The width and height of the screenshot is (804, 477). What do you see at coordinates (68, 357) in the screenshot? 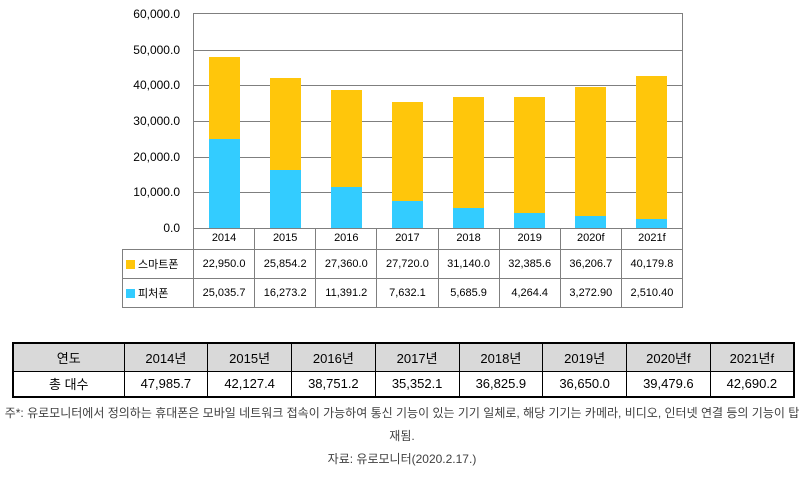
I see `summary-header-0: 연도` at bounding box center [68, 357].